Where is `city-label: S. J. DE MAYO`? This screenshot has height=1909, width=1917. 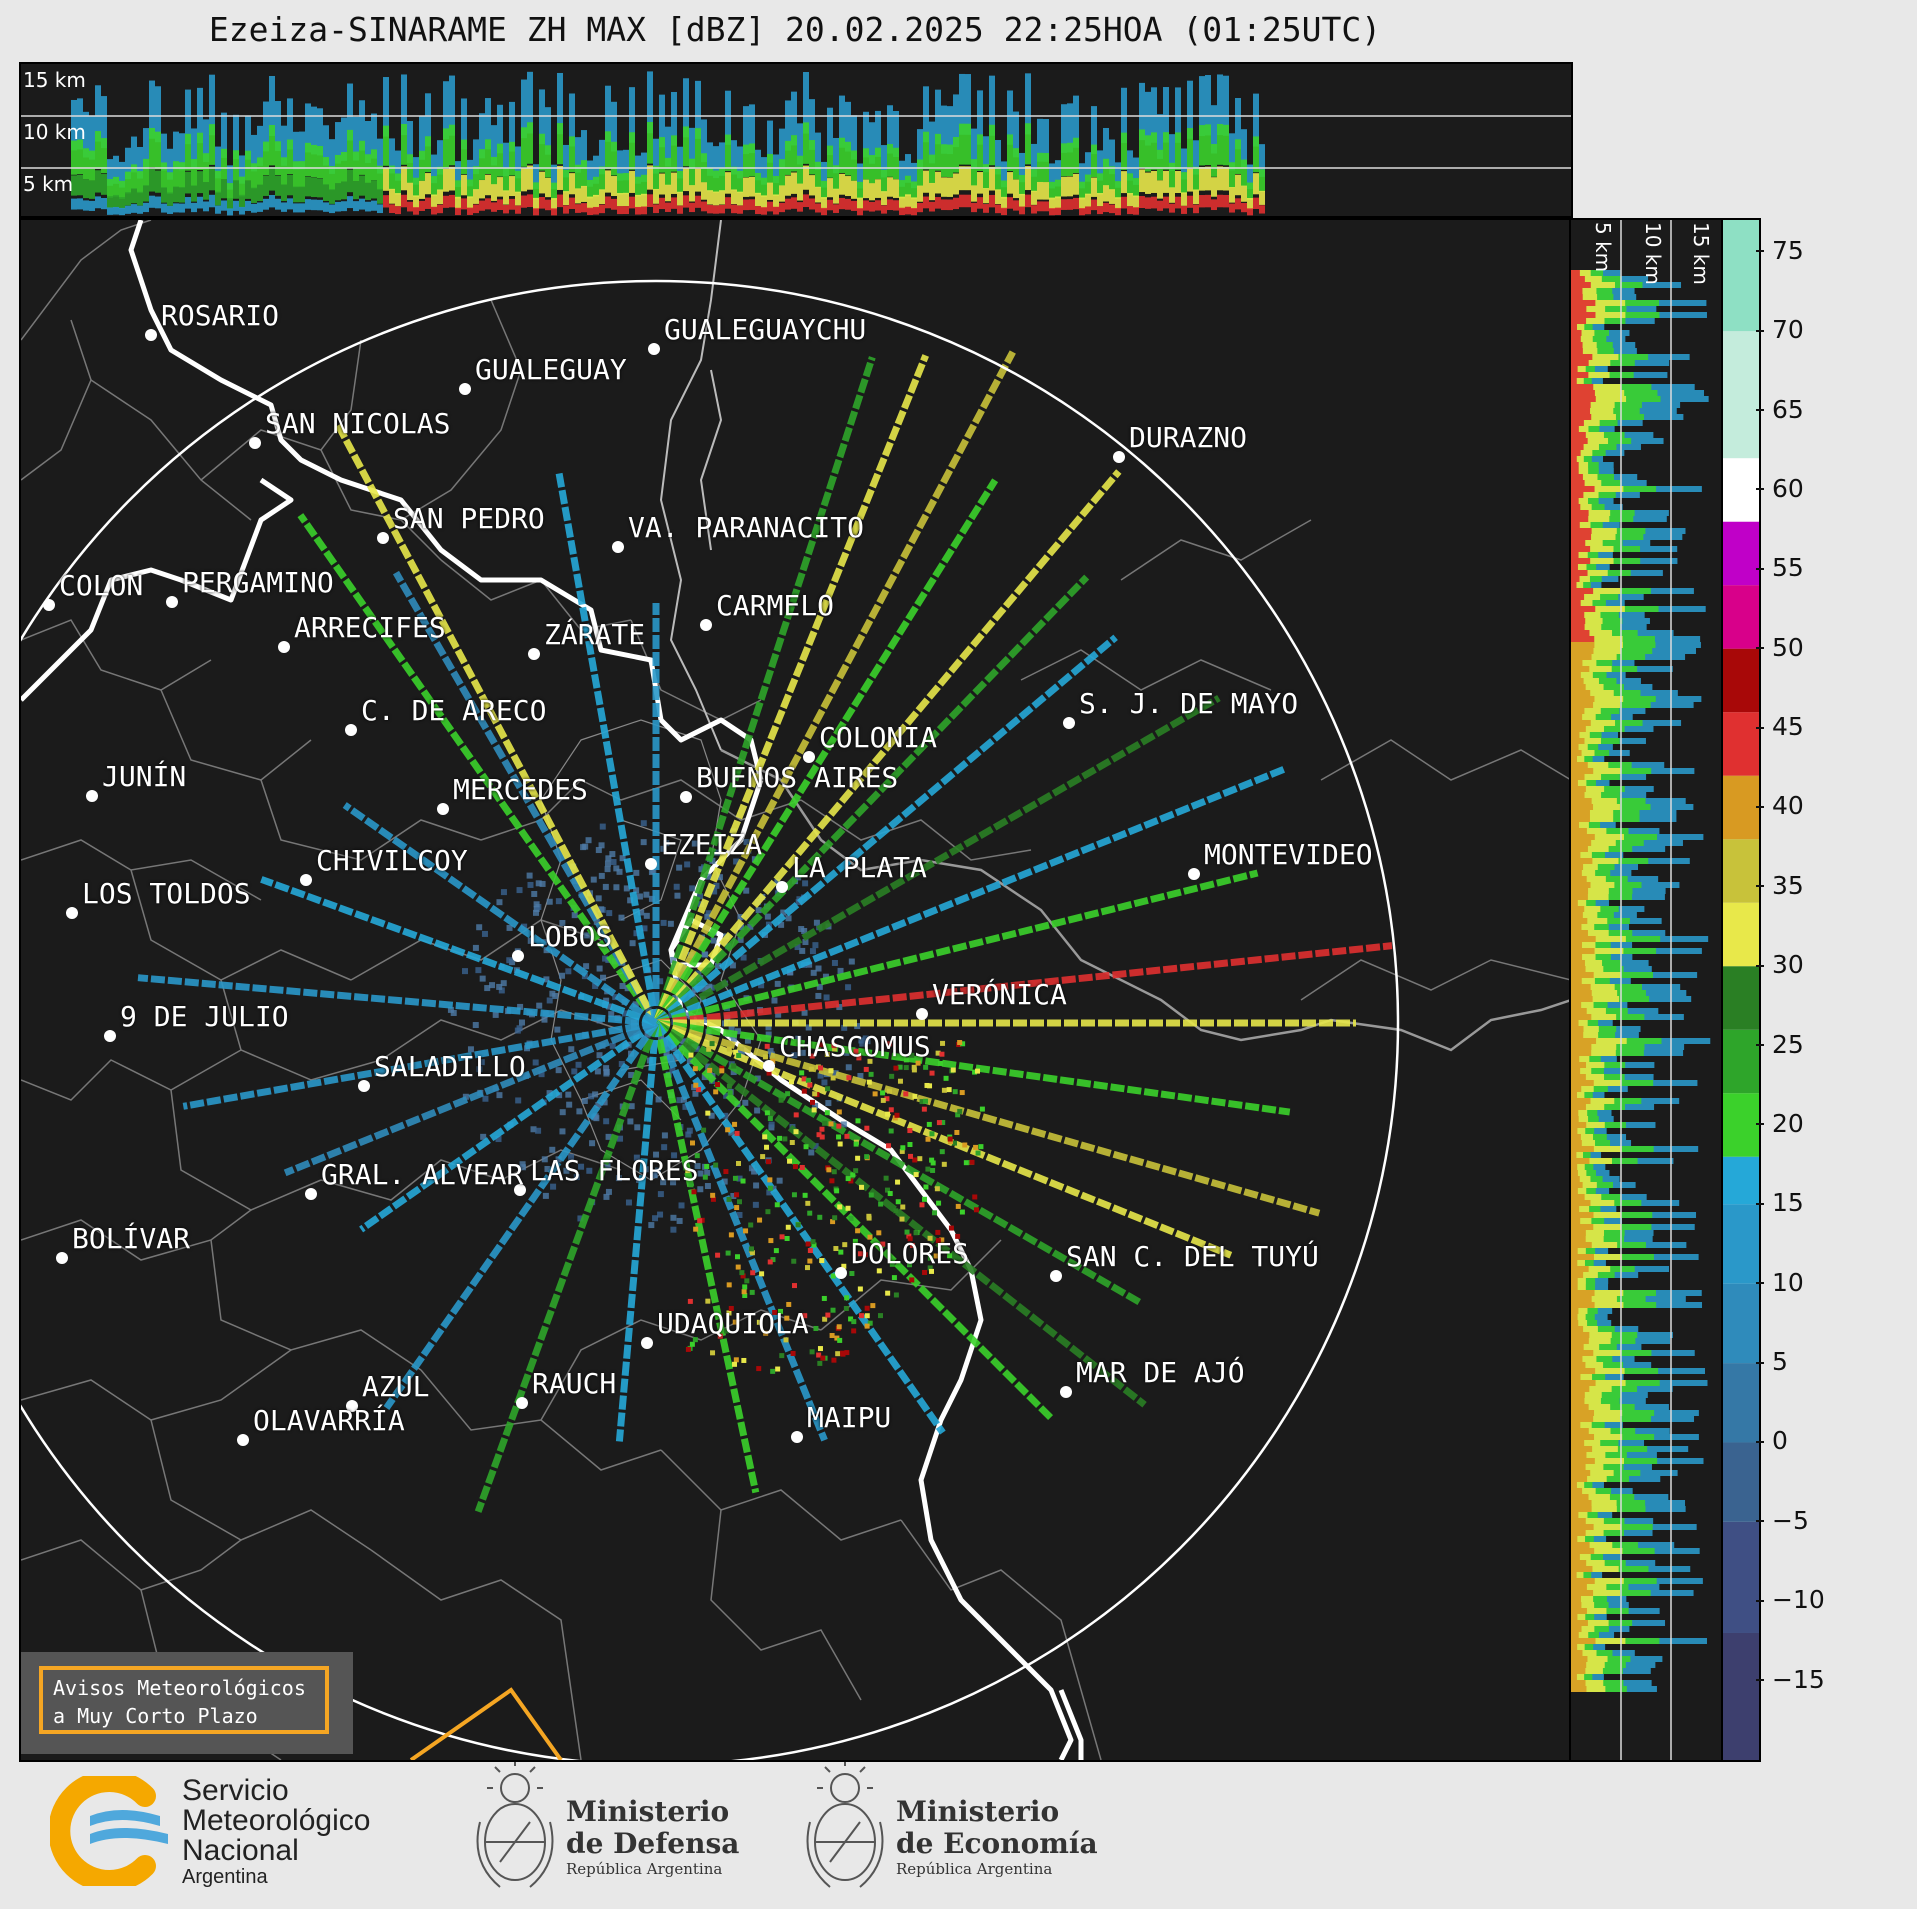
city-label: S. J. DE MAYO is located at coordinates (1189, 703).